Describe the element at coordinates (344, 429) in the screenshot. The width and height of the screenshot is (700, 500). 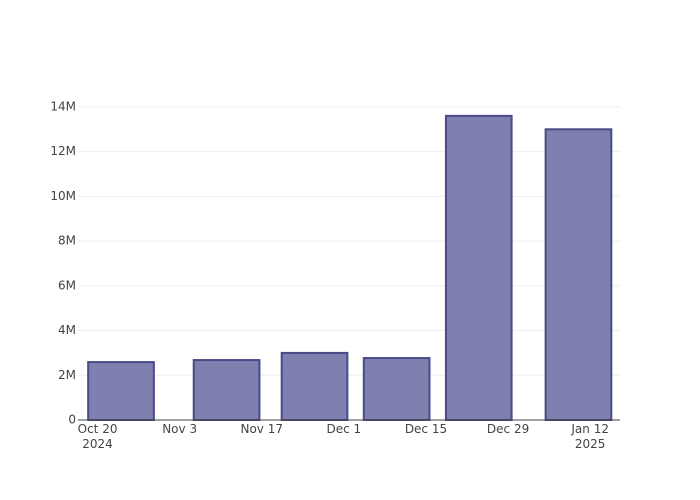
I see `x-tick-label: Dec 1` at that location.